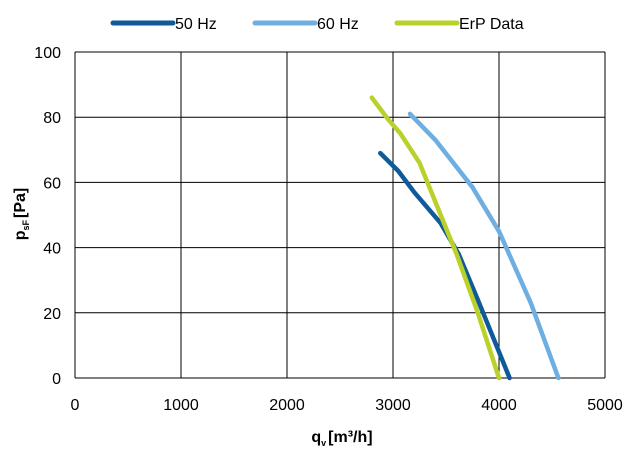 The height and width of the screenshot is (450, 627). Describe the element at coordinates (56, 379) in the screenshot. I see `y-tick-label: 0` at that location.